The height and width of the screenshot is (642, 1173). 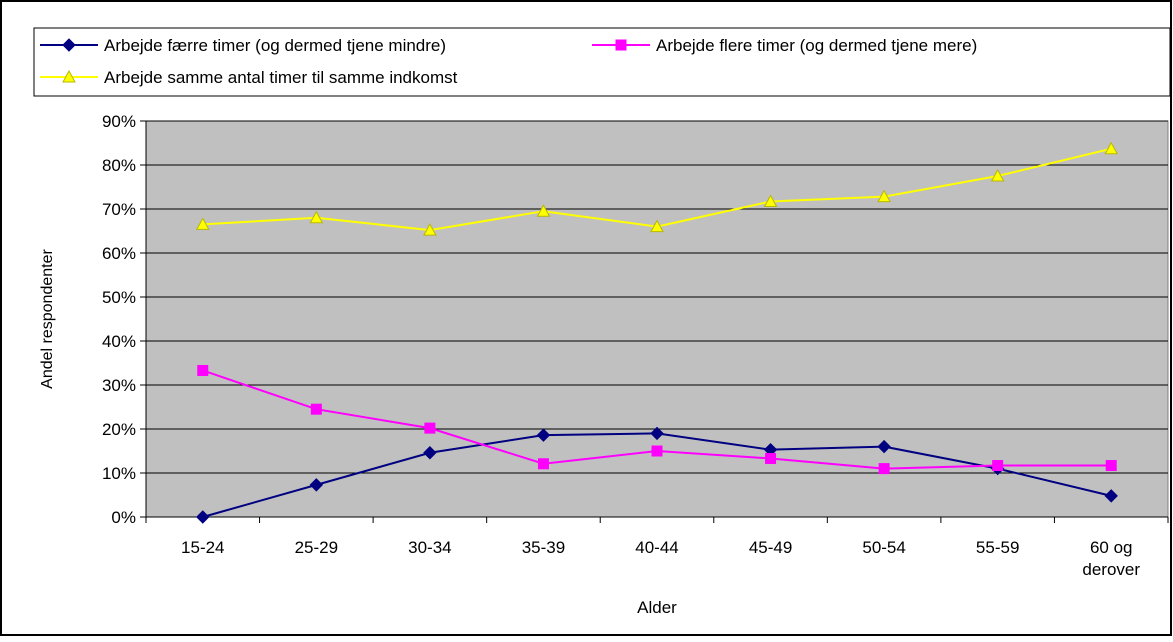 I want to click on x-axis-title: Alder, so click(x=657, y=607).